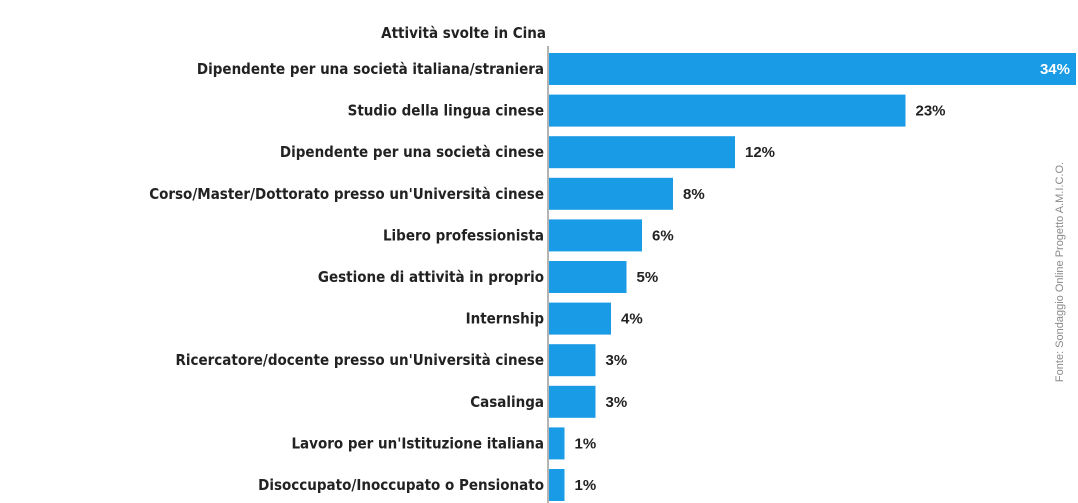 This screenshot has height=503, width=1078. Describe the element at coordinates (931, 111) in the screenshot. I see `value-label-2: 23%` at that location.